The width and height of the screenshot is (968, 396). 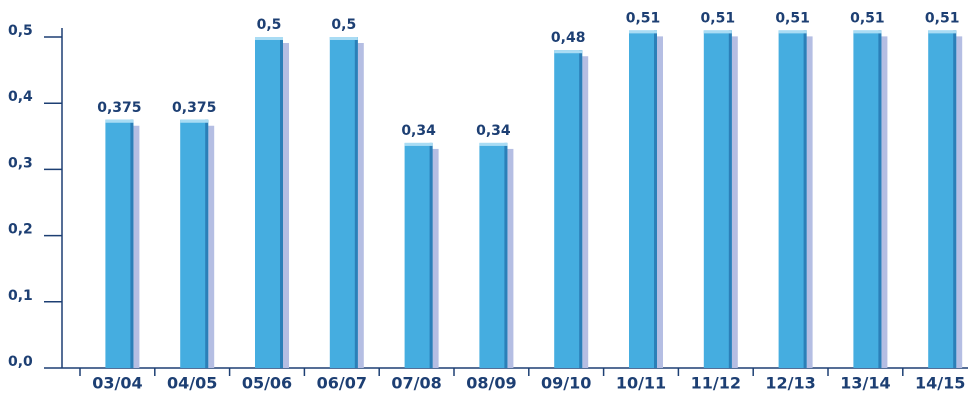 I want to click on y-tick-label: 0,0, so click(x=20, y=362).